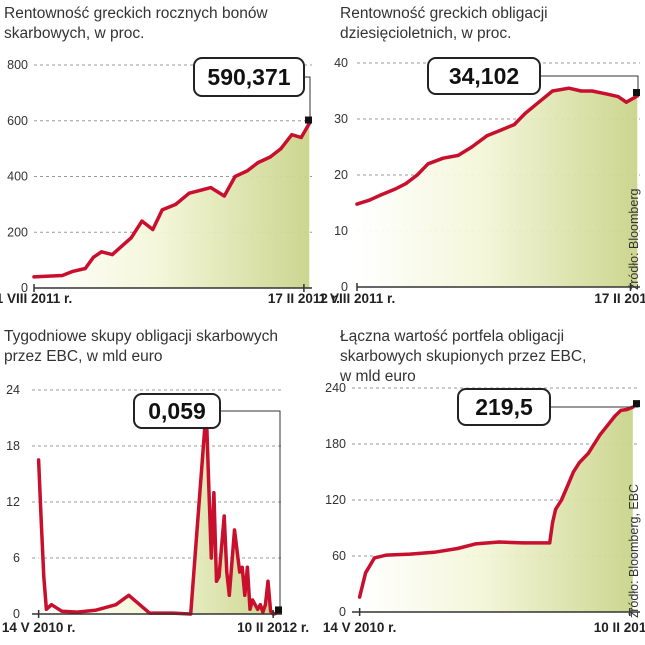  I want to click on chart-title-line: w mld euro, so click(377, 376).